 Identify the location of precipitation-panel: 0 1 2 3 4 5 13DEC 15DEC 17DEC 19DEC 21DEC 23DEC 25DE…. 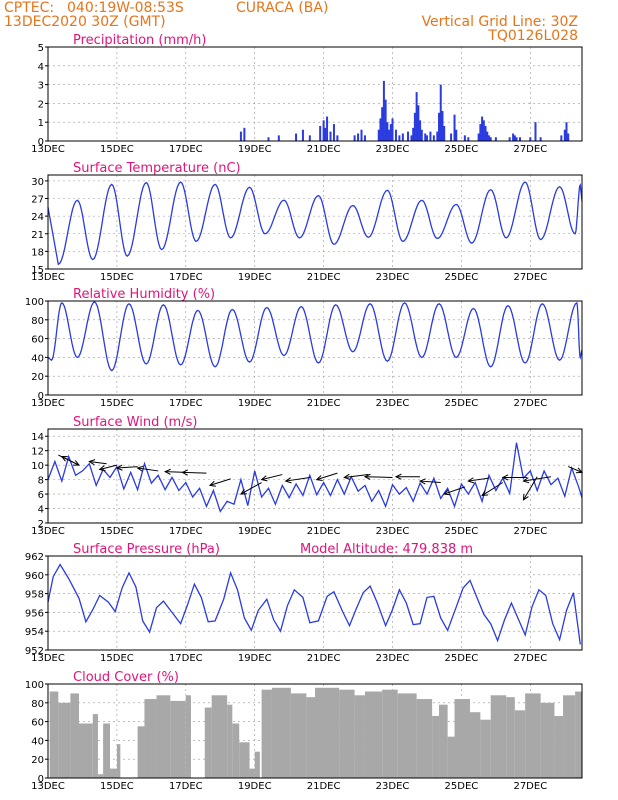
(307, 94).